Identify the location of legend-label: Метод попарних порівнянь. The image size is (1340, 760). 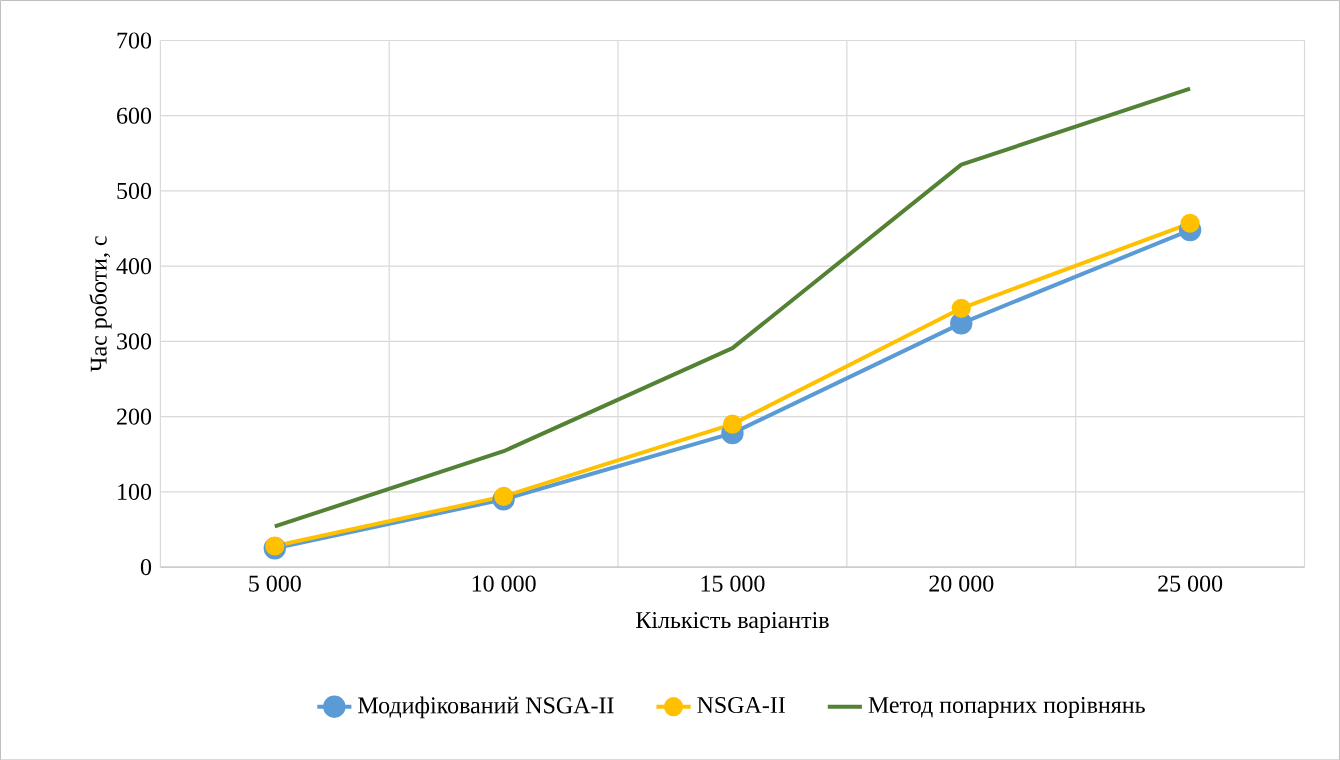
(1006, 707).